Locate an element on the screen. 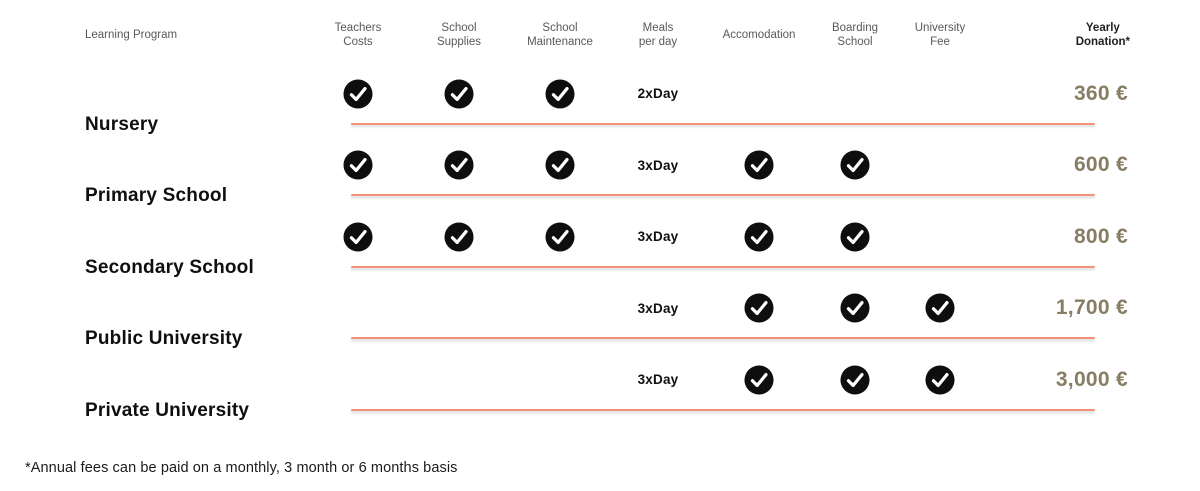 This screenshot has width=1200, height=491. column-header-boarding-school: Boarding School is located at coordinates (855, 35).